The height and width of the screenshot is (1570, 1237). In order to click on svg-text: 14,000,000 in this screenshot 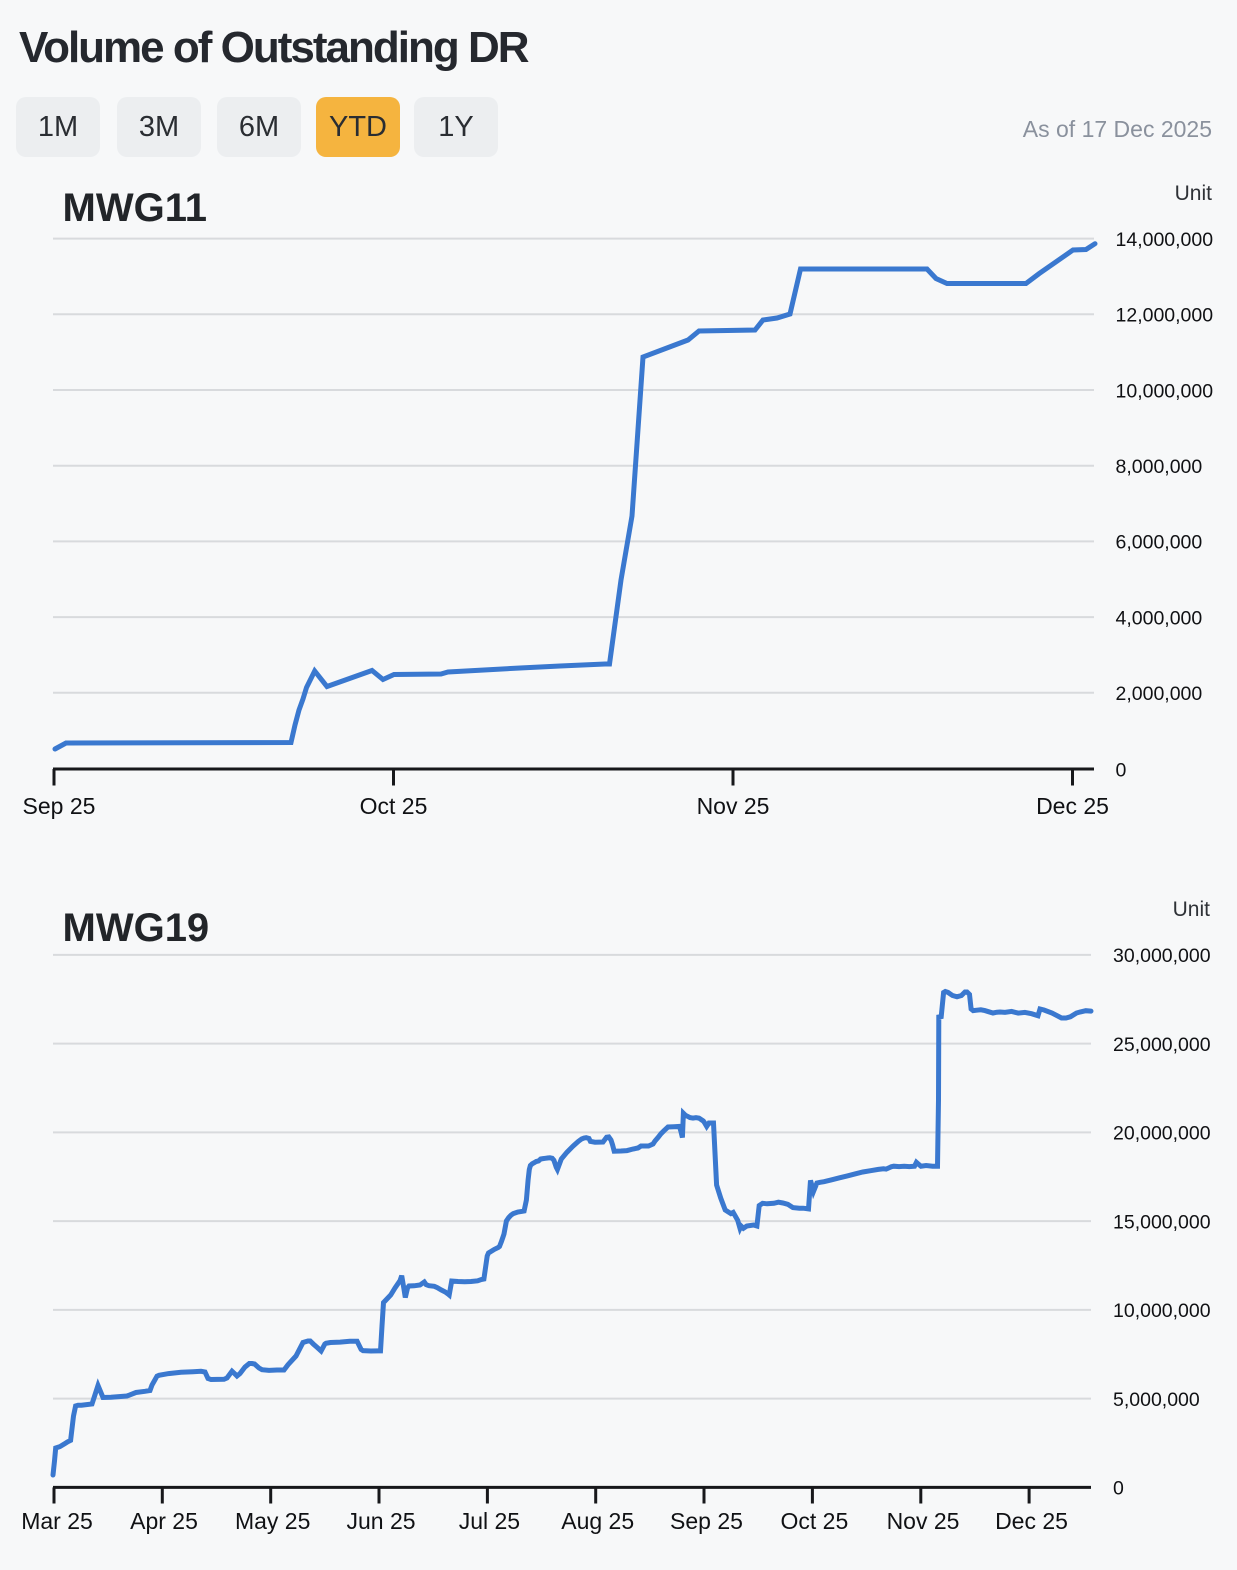, I will do `click(1165, 240)`.